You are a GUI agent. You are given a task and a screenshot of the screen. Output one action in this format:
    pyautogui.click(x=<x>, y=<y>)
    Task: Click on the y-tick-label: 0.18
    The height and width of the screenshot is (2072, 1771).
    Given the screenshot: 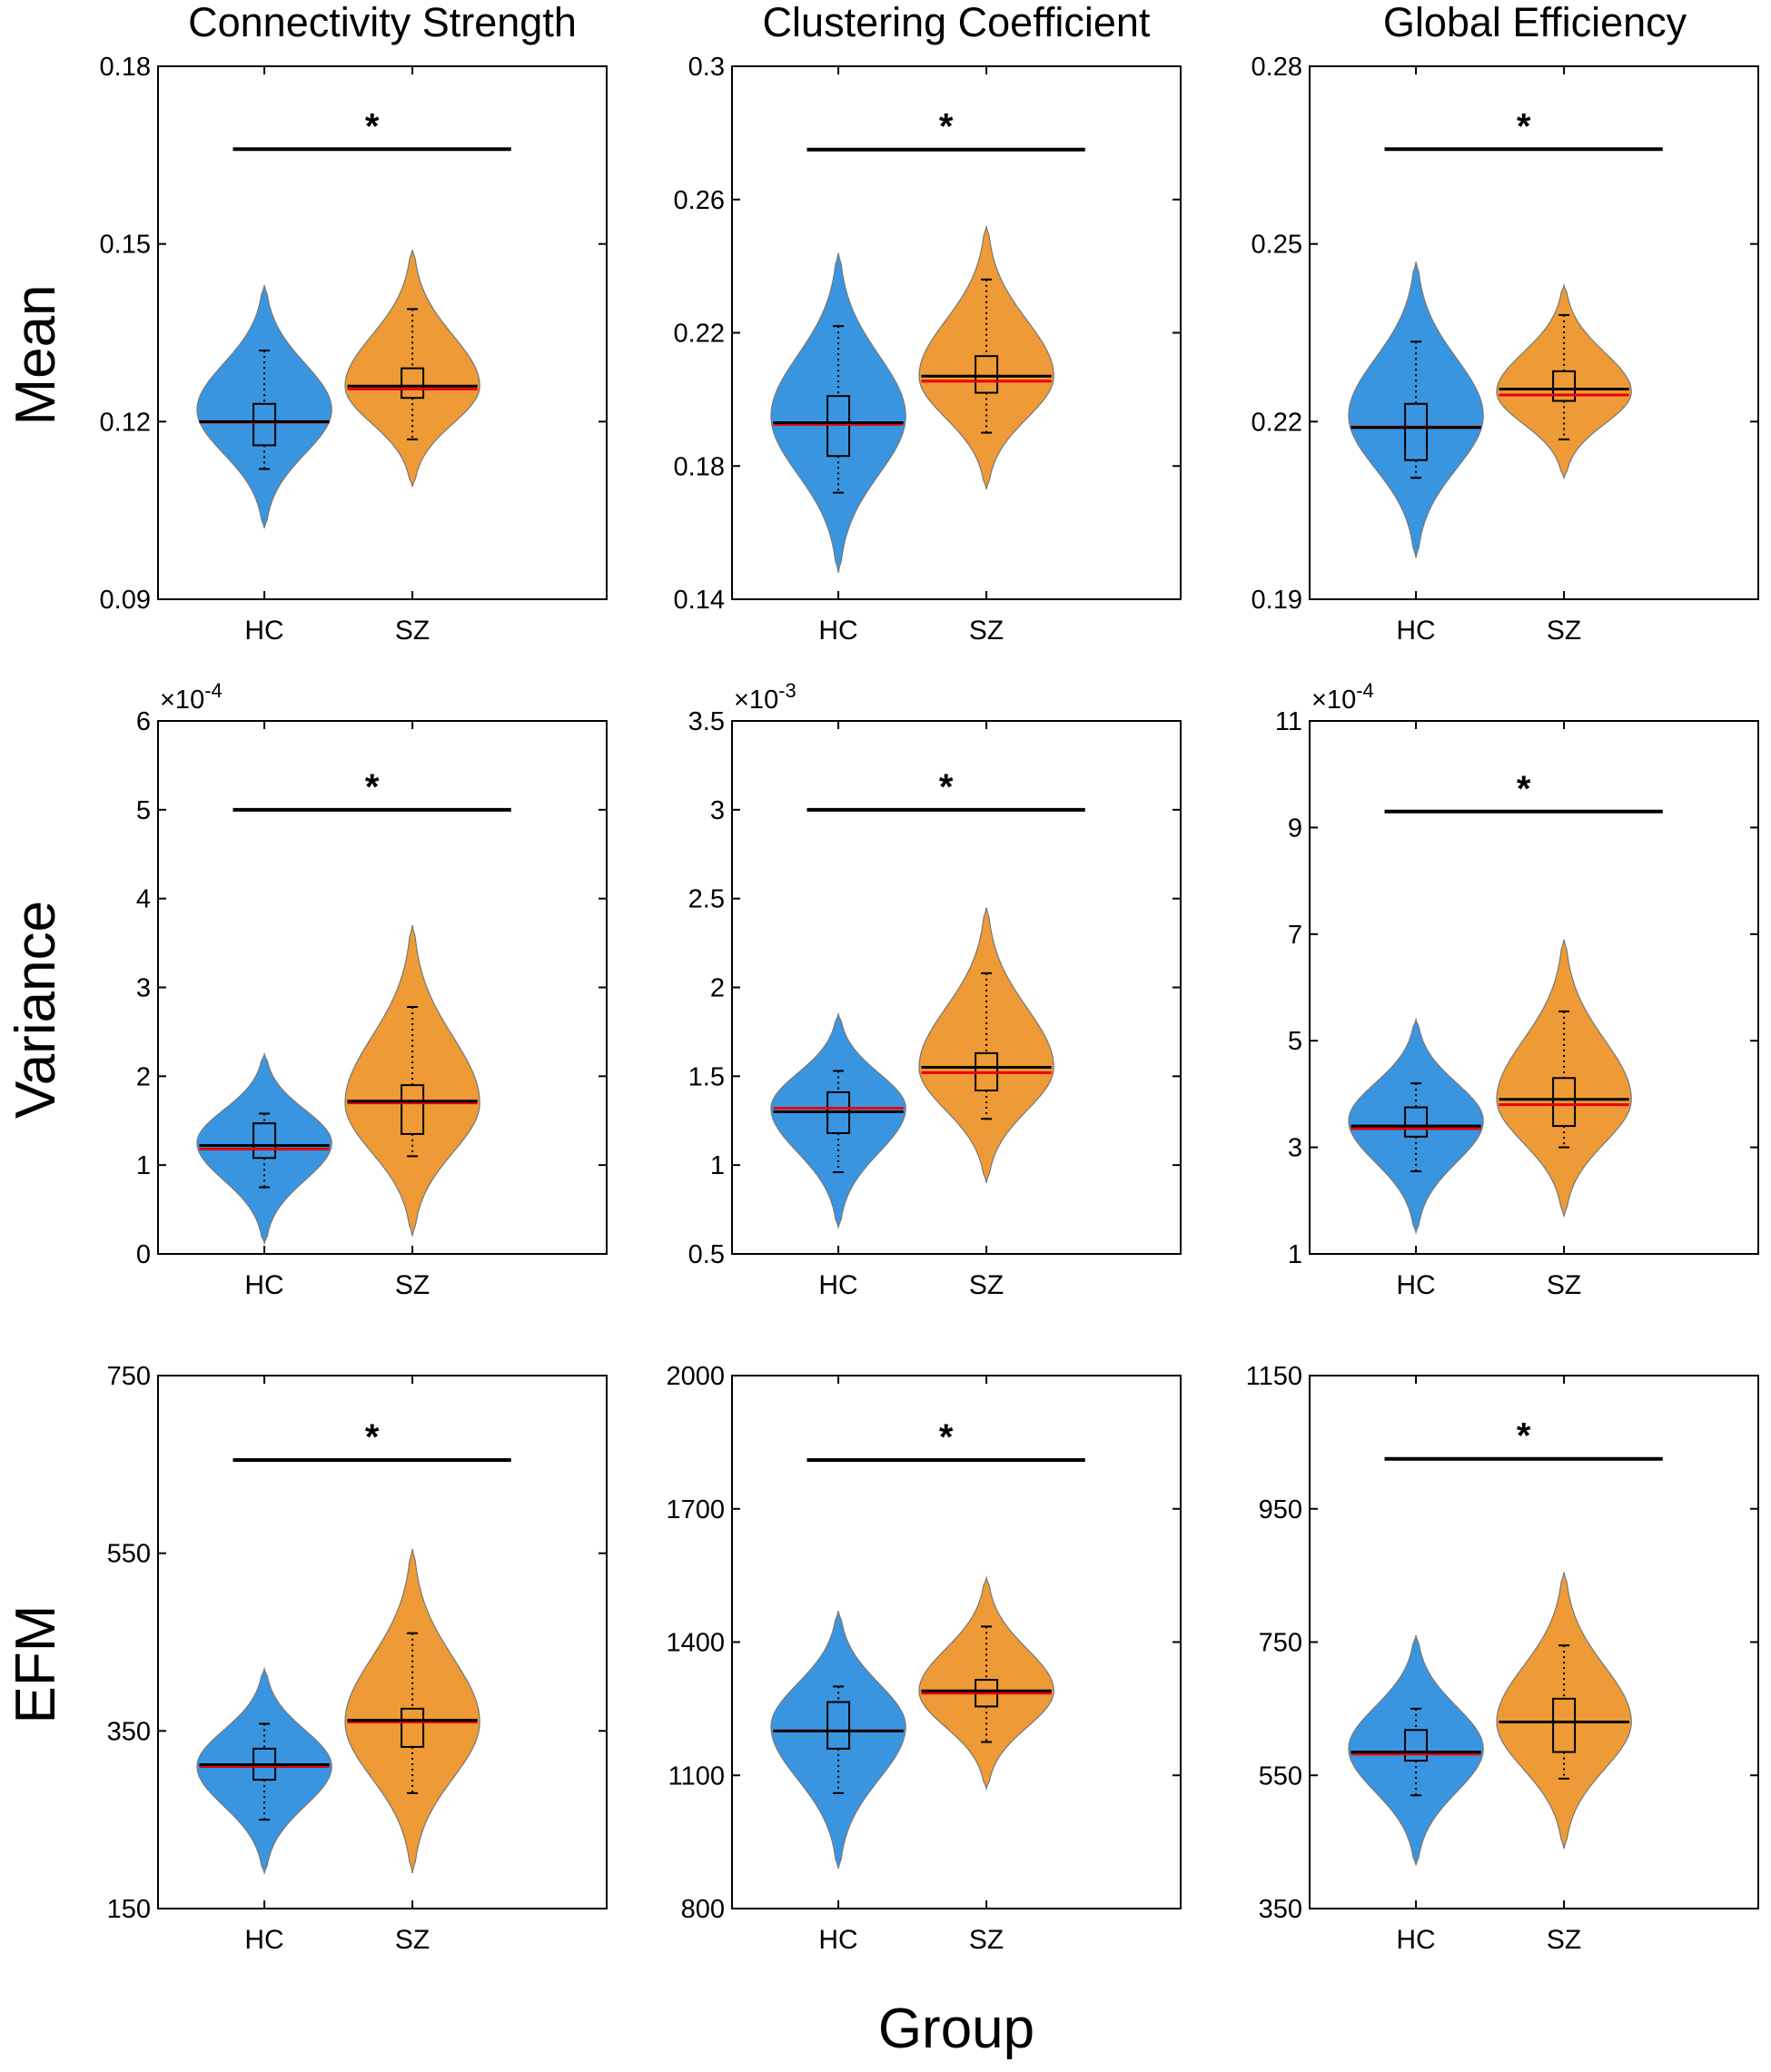 What is the action you would take?
    pyautogui.click(x=125, y=67)
    